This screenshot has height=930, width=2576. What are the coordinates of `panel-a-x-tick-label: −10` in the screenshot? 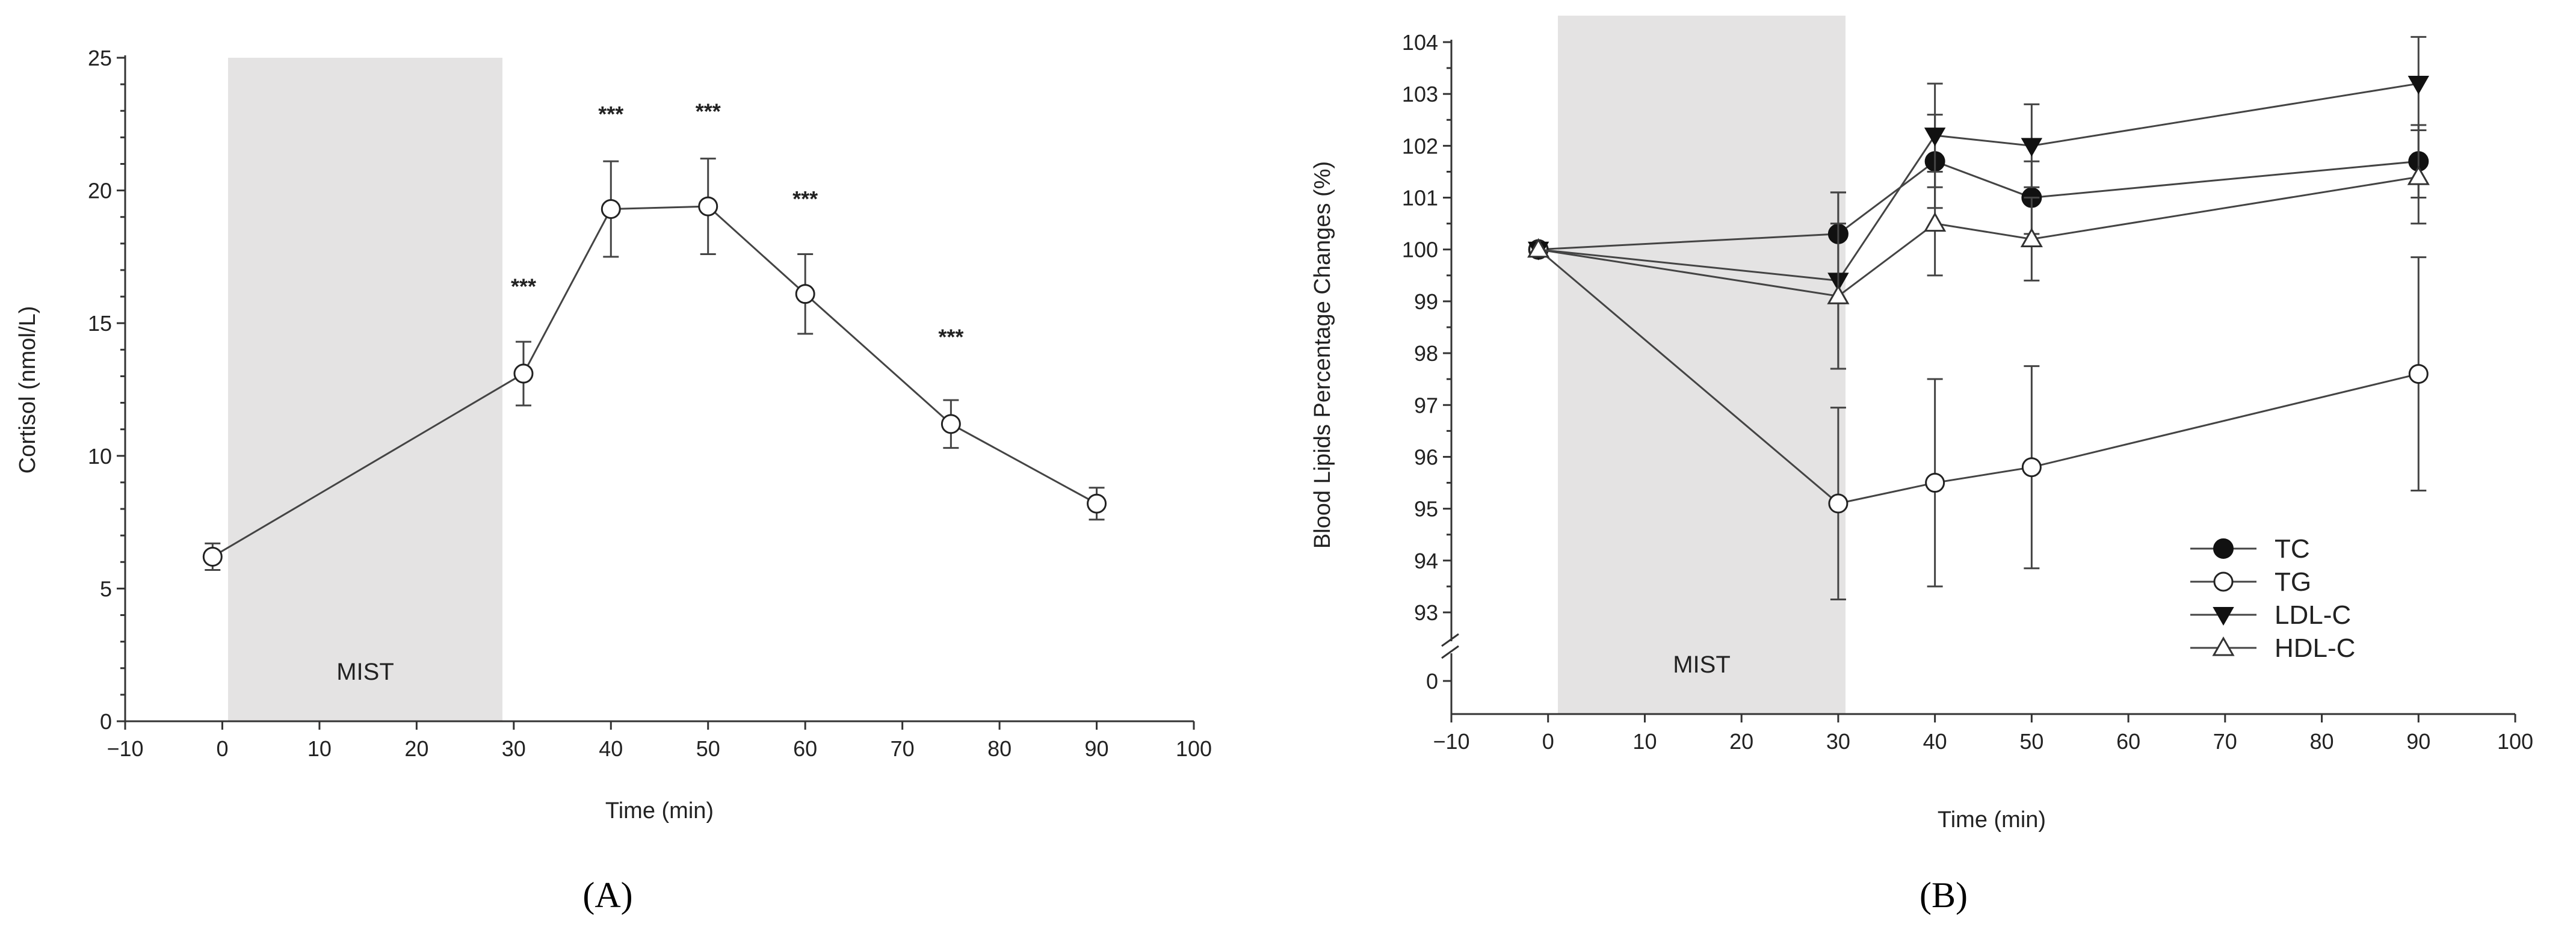 It's located at (125, 748).